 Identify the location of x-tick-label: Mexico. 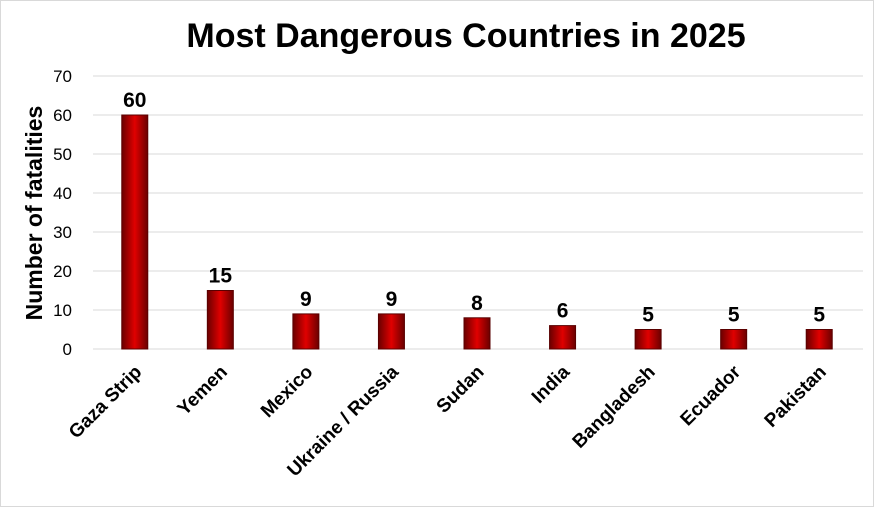
(287, 392).